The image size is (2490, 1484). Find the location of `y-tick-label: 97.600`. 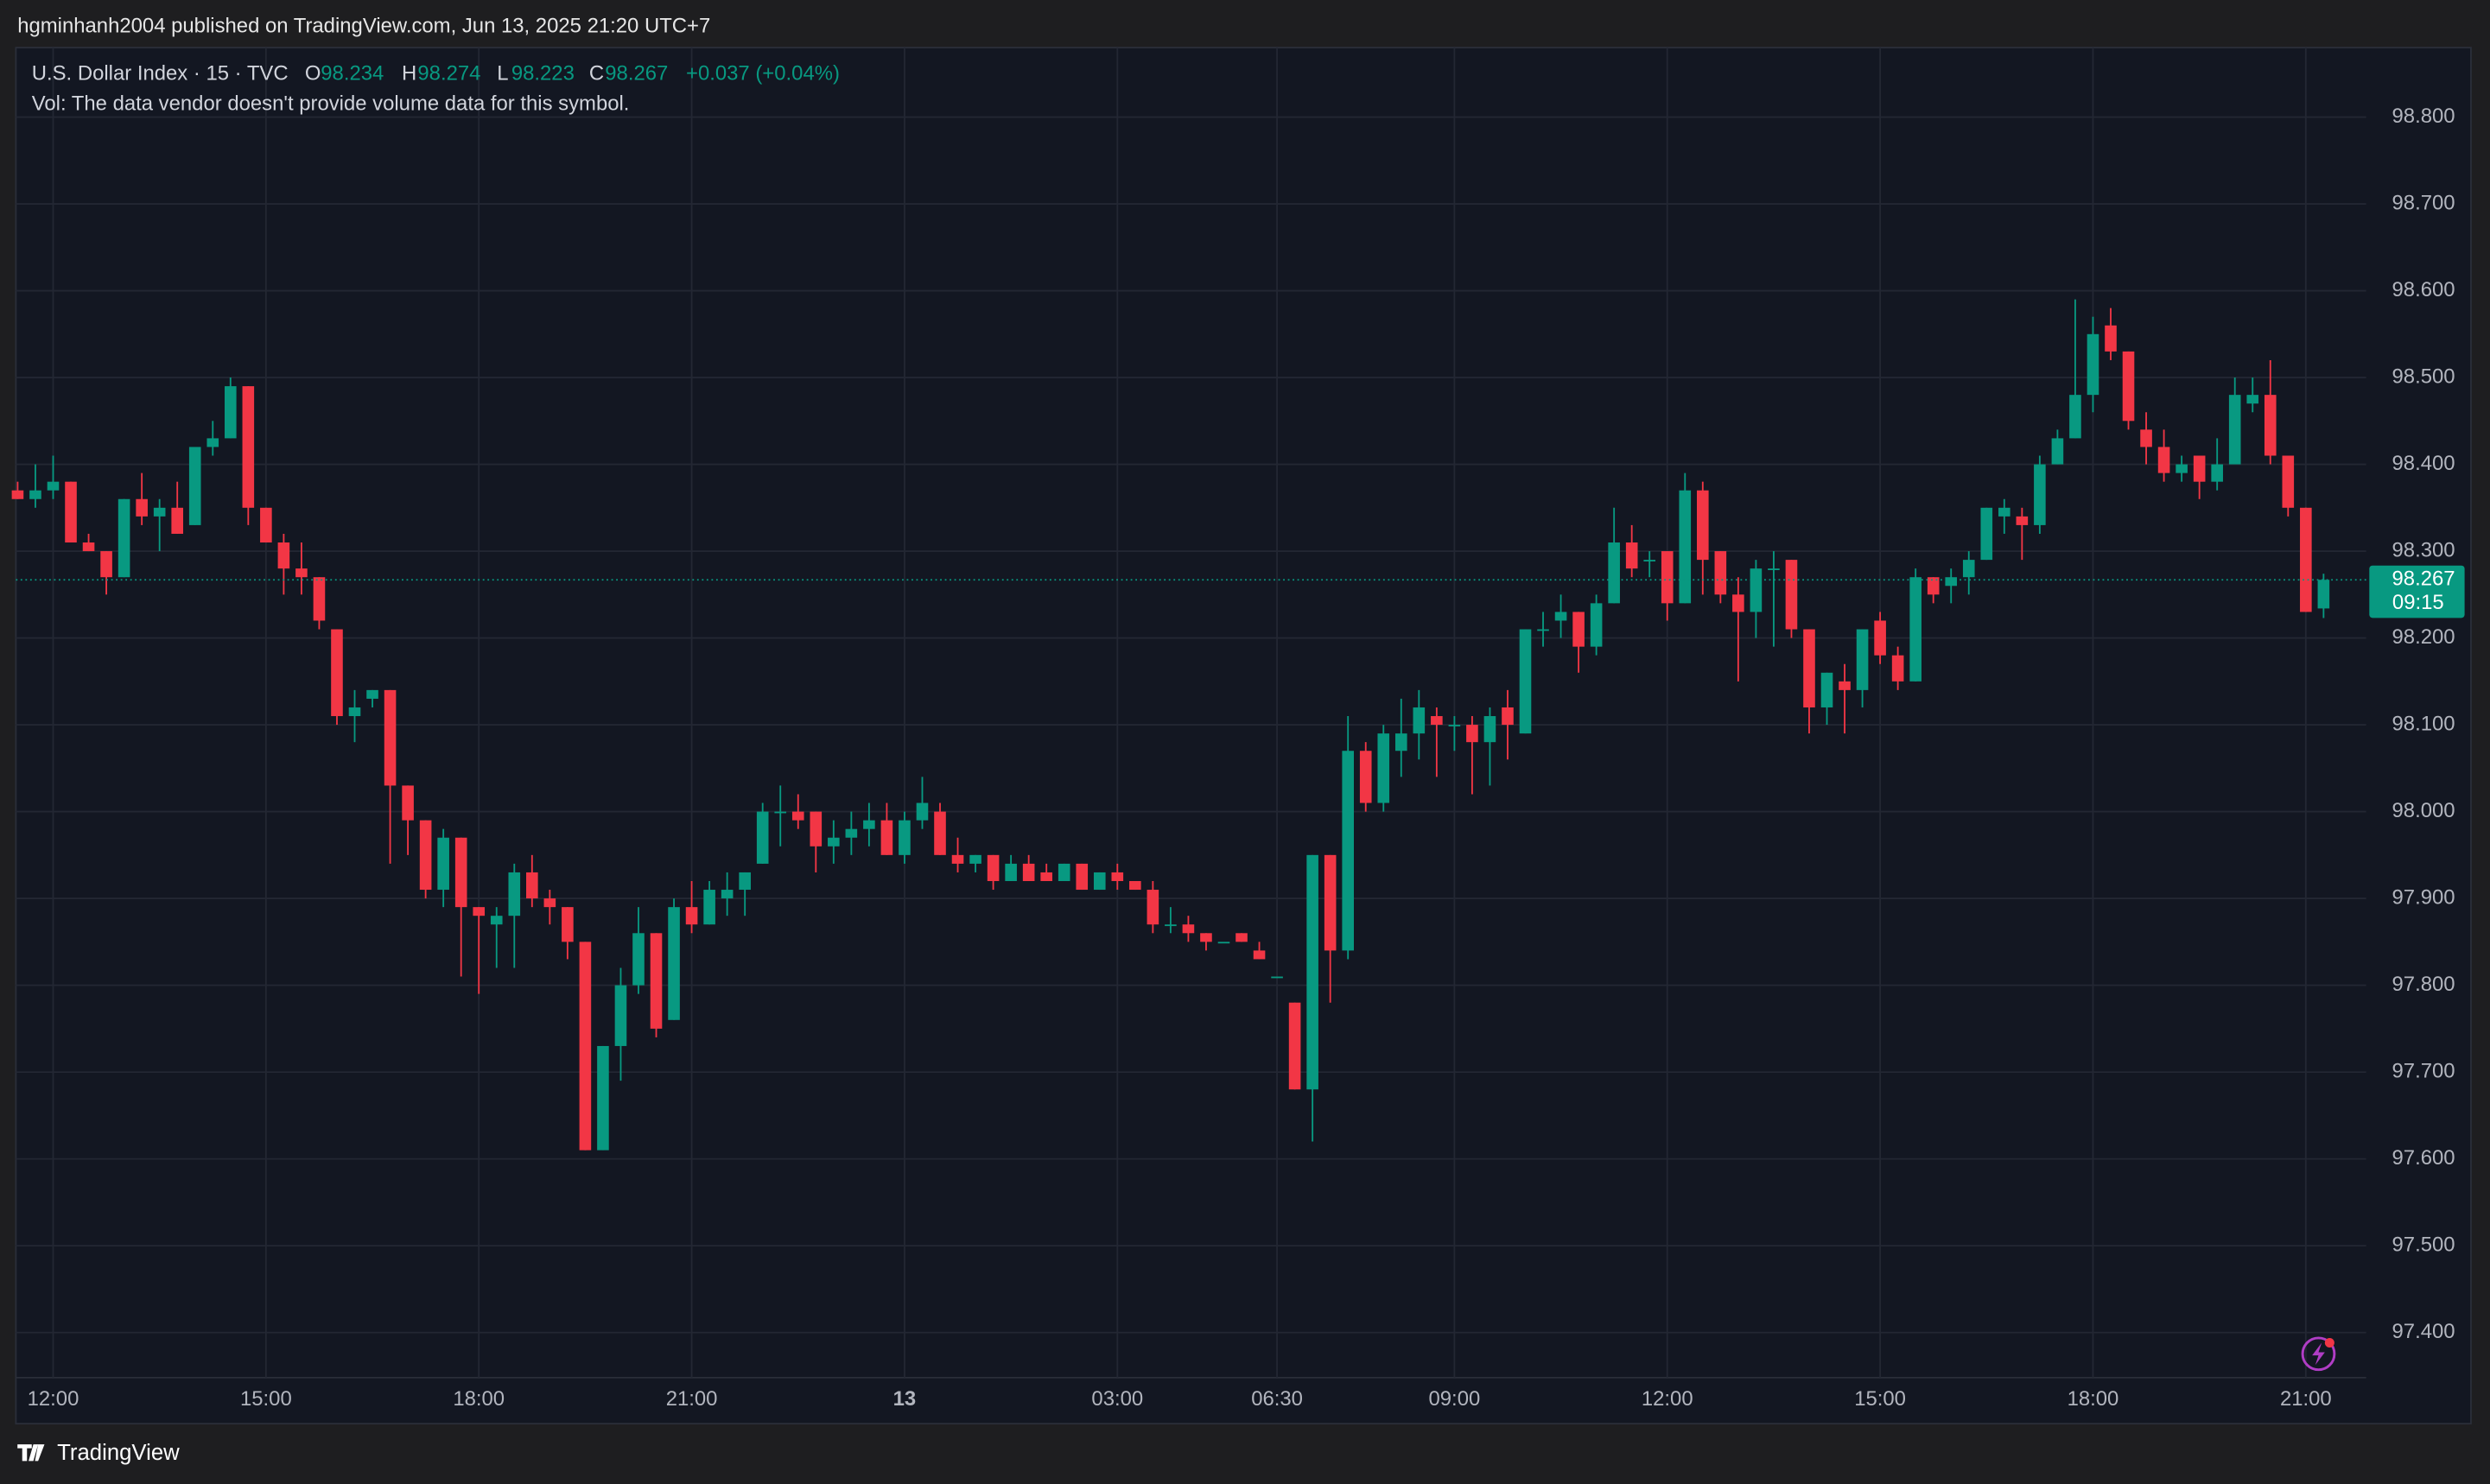

y-tick-label: 97.600 is located at coordinates (2423, 1158).